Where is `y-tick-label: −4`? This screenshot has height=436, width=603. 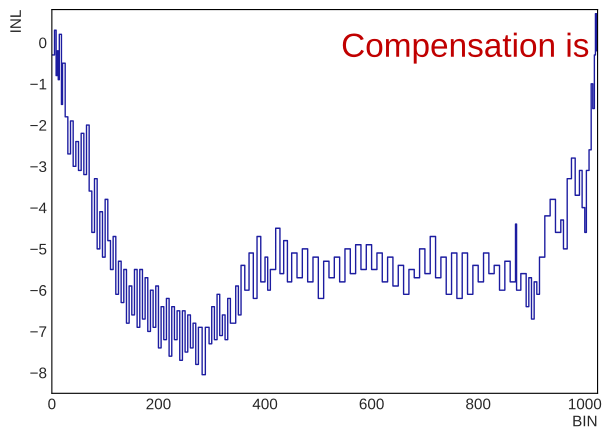 y-tick-label: −4 is located at coordinates (38, 208).